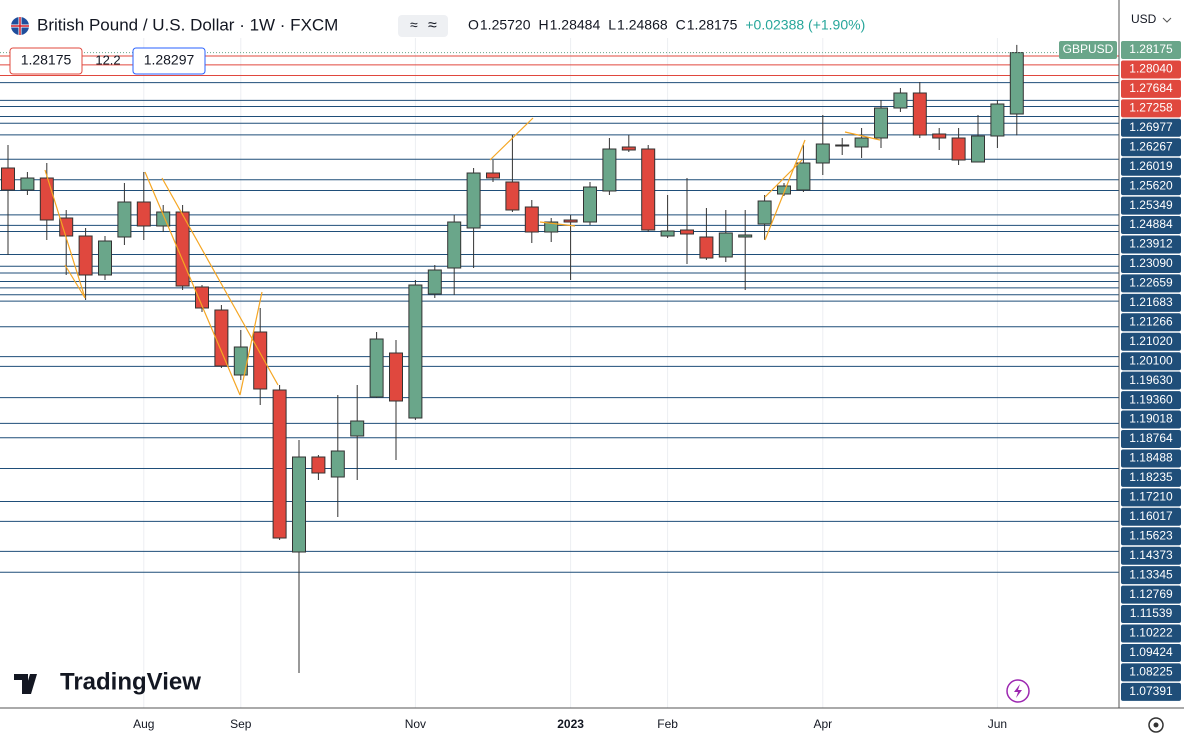  I want to click on indicator-toggle, so click(423, 26).